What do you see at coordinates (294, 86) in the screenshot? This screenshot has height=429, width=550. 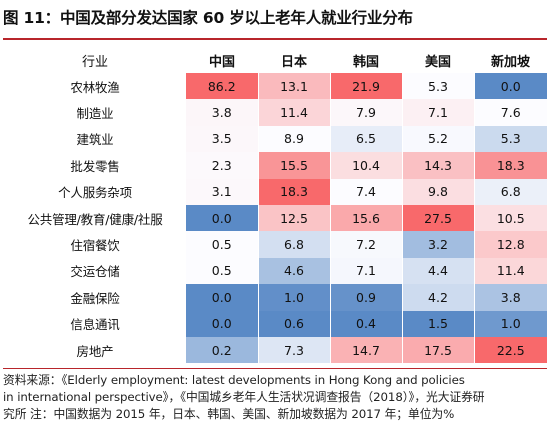 I see `value-cell: 13.1` at bounding box center [294, 86].